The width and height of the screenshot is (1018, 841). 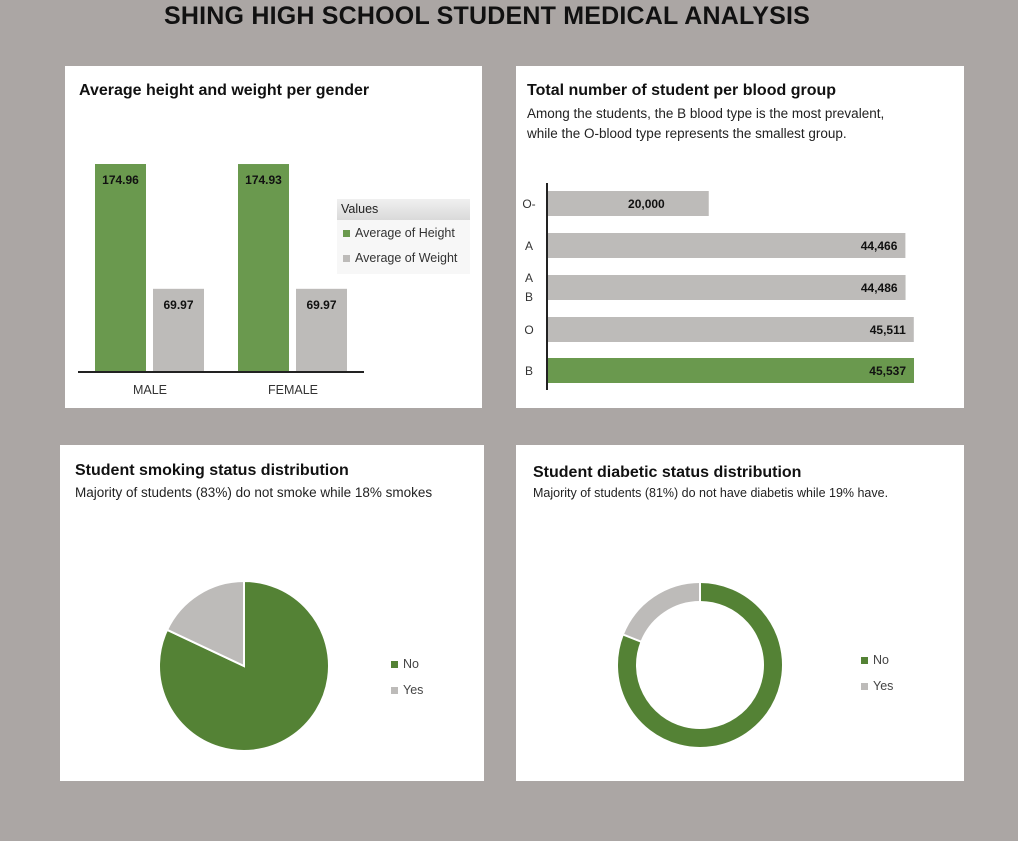 I want to click on weight-swatch-icon, so click(x=346, y=258).